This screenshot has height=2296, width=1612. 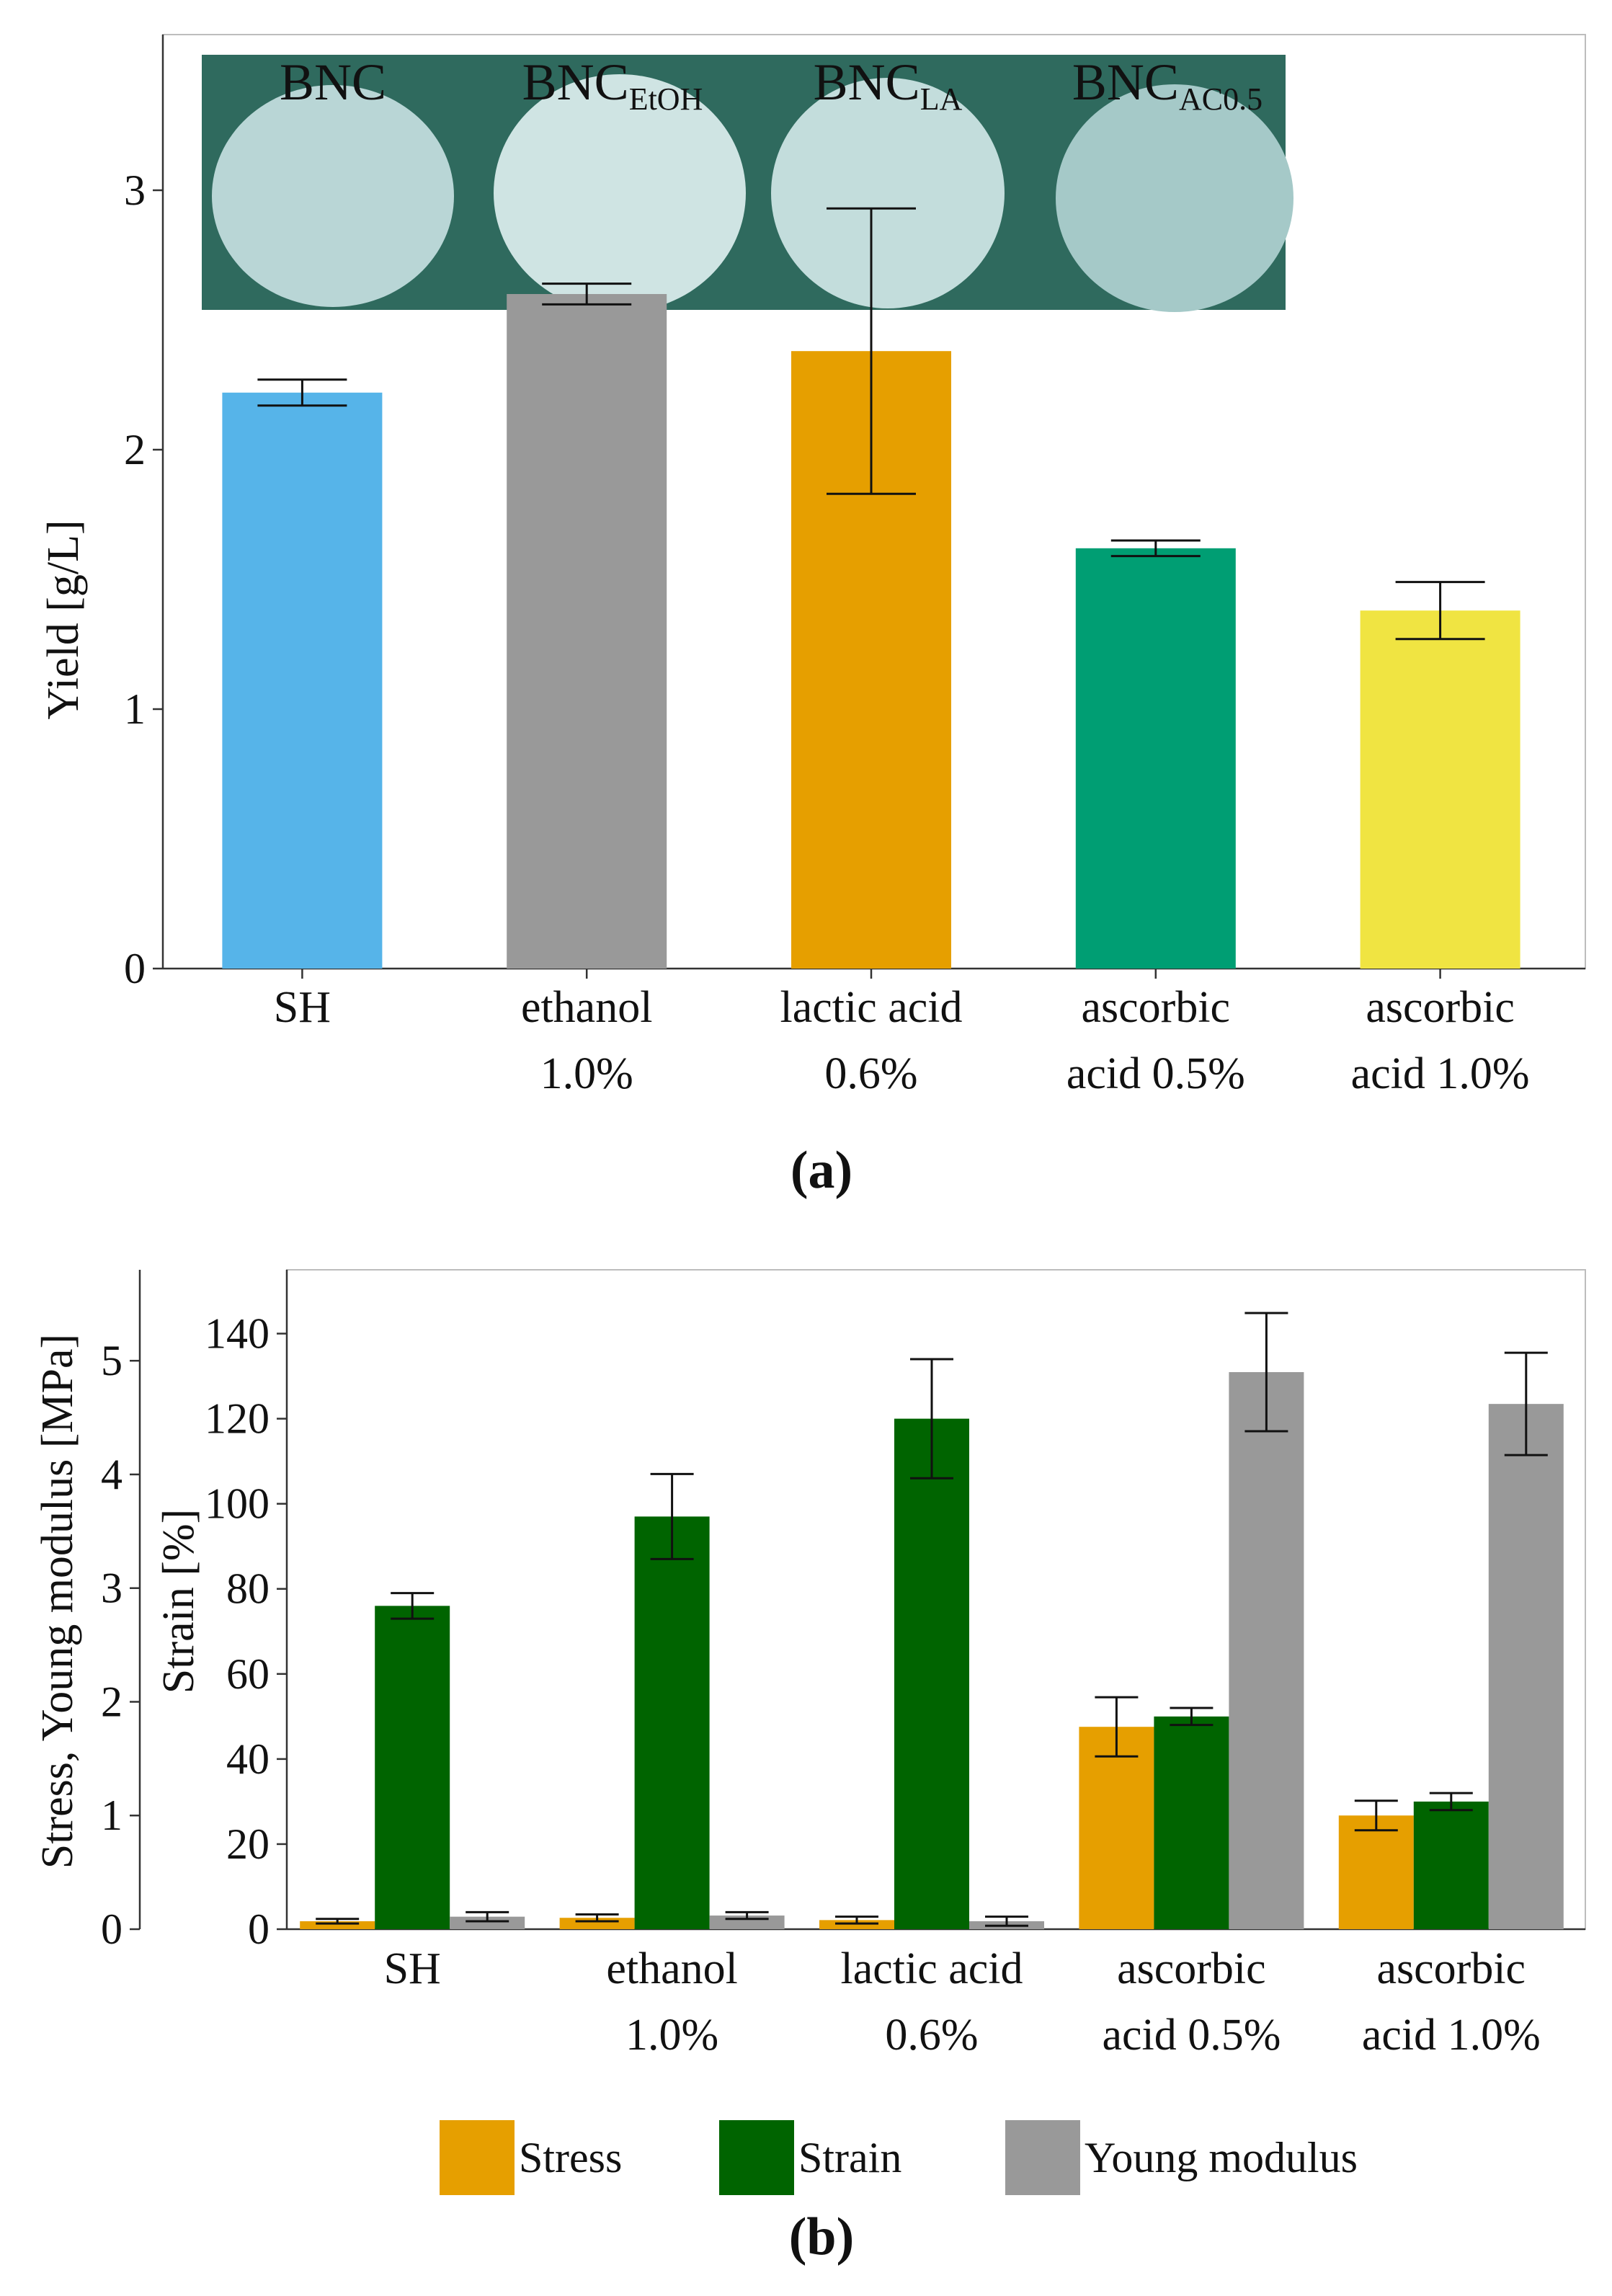 I want to click on bar-stress-sh, so click(x=337, y=1925).